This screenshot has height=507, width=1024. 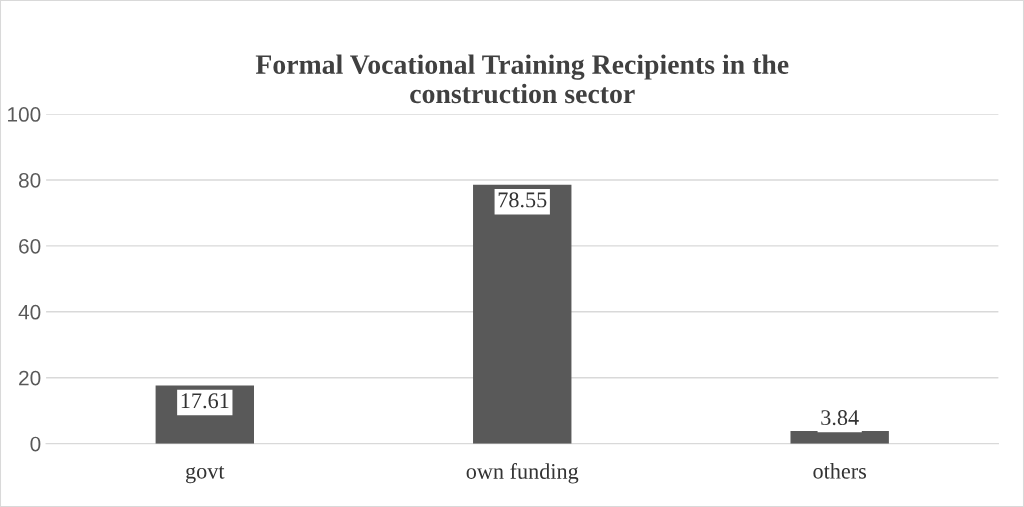 What do you see at coordinates (522, 79) in the screenshot?
I see `chart-title: Formal Vocational Training Recipients in the construction sector` at bounding box center [522, 79].